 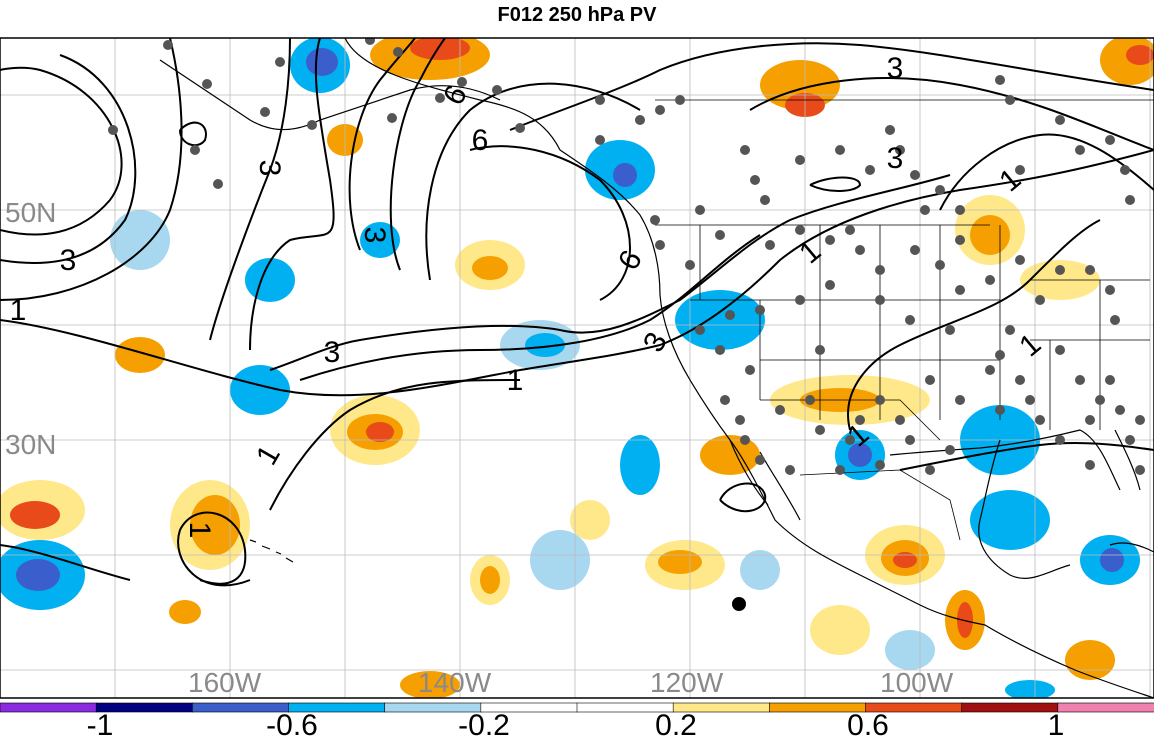 What do you see at coordinates (30, 444) in the screenshot?
I see `lat-label-30n: 30N` at bounding box center [30, 444].